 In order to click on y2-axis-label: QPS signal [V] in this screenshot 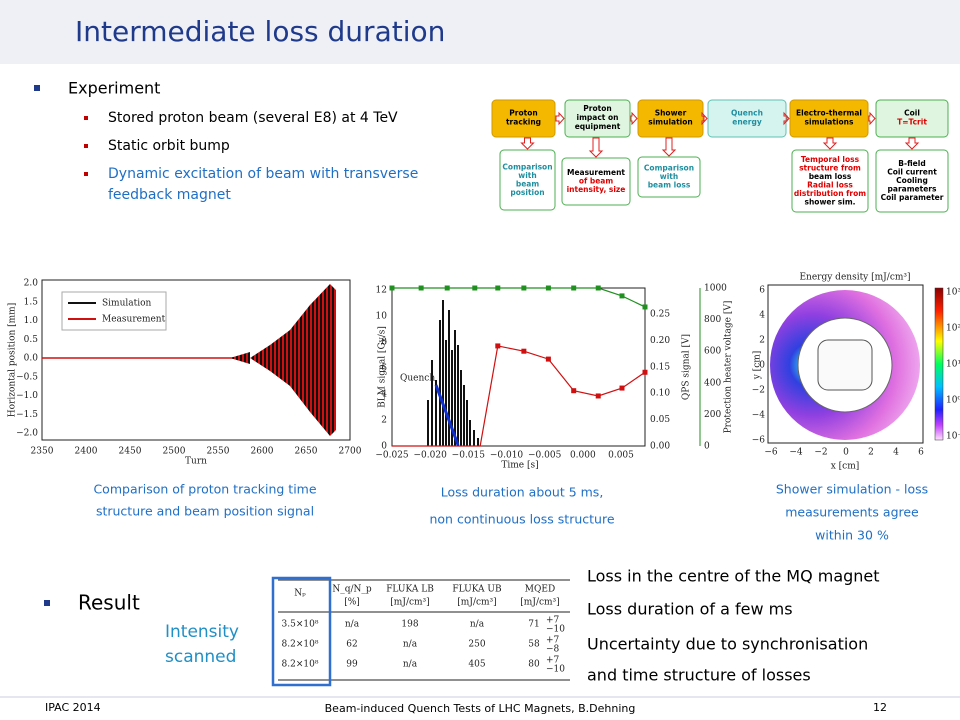, I will do `click(687, 367)`.